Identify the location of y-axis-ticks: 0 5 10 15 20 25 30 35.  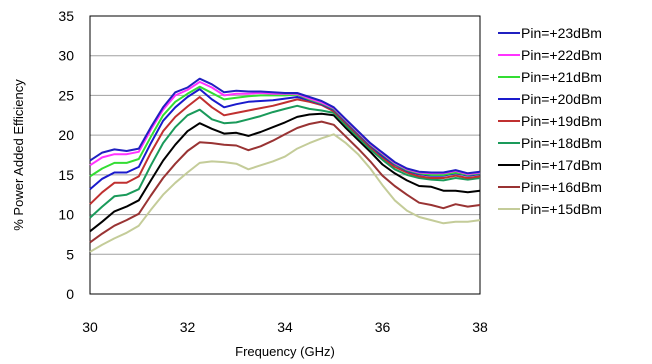
(66, 155).